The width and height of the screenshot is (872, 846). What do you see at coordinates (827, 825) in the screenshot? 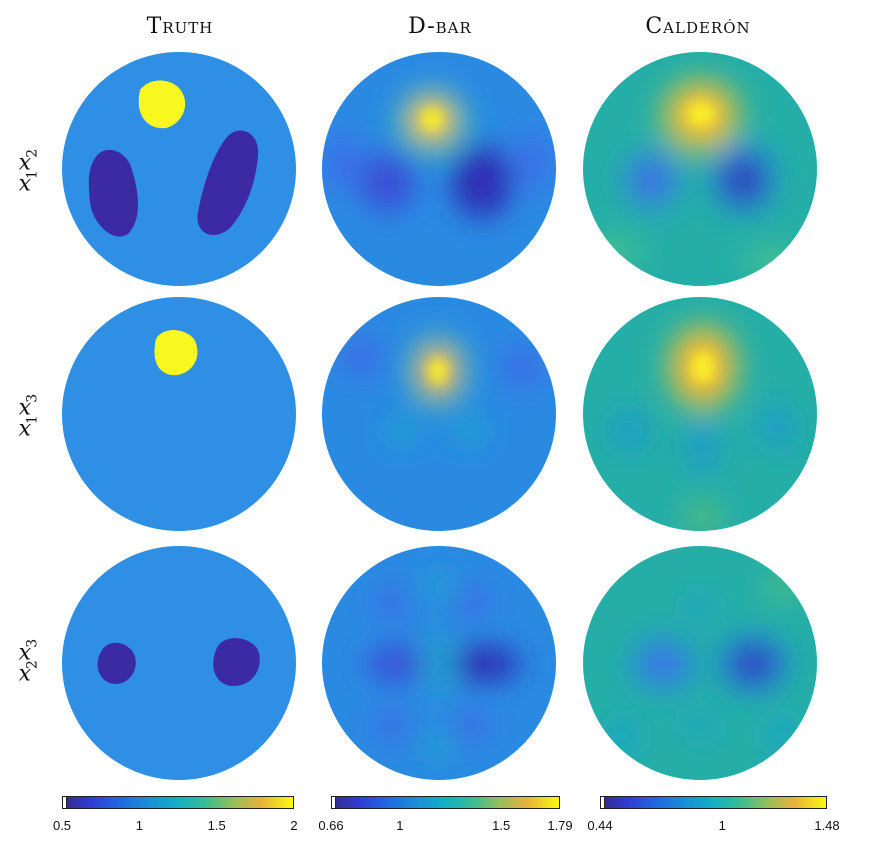
I see `colorbar-tick-label: 1.48` at bounding box center [827, 825].